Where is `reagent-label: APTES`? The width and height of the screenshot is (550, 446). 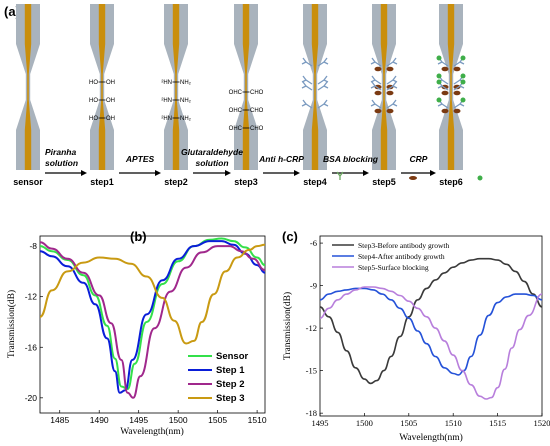 reagent-label: APTES is located at coordinates (140, 159).